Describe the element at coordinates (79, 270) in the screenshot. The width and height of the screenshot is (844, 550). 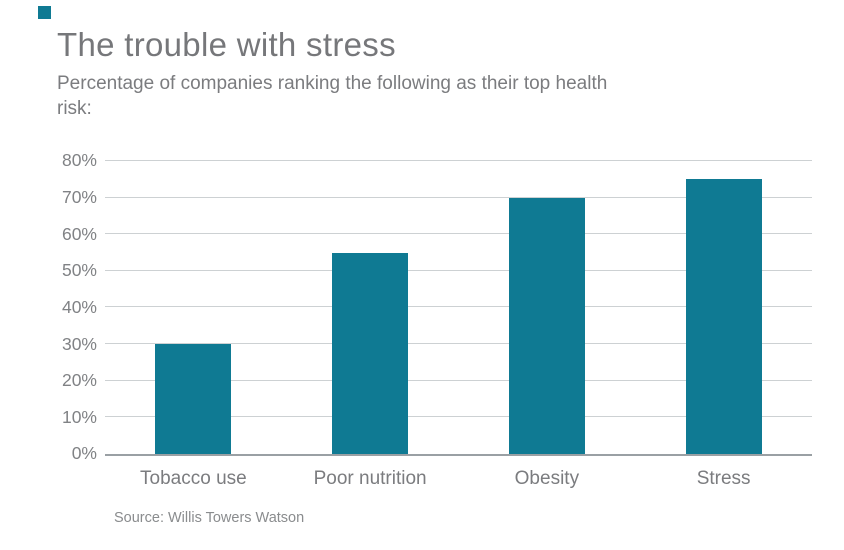
I see `y-tick-label: 50%` at that location.